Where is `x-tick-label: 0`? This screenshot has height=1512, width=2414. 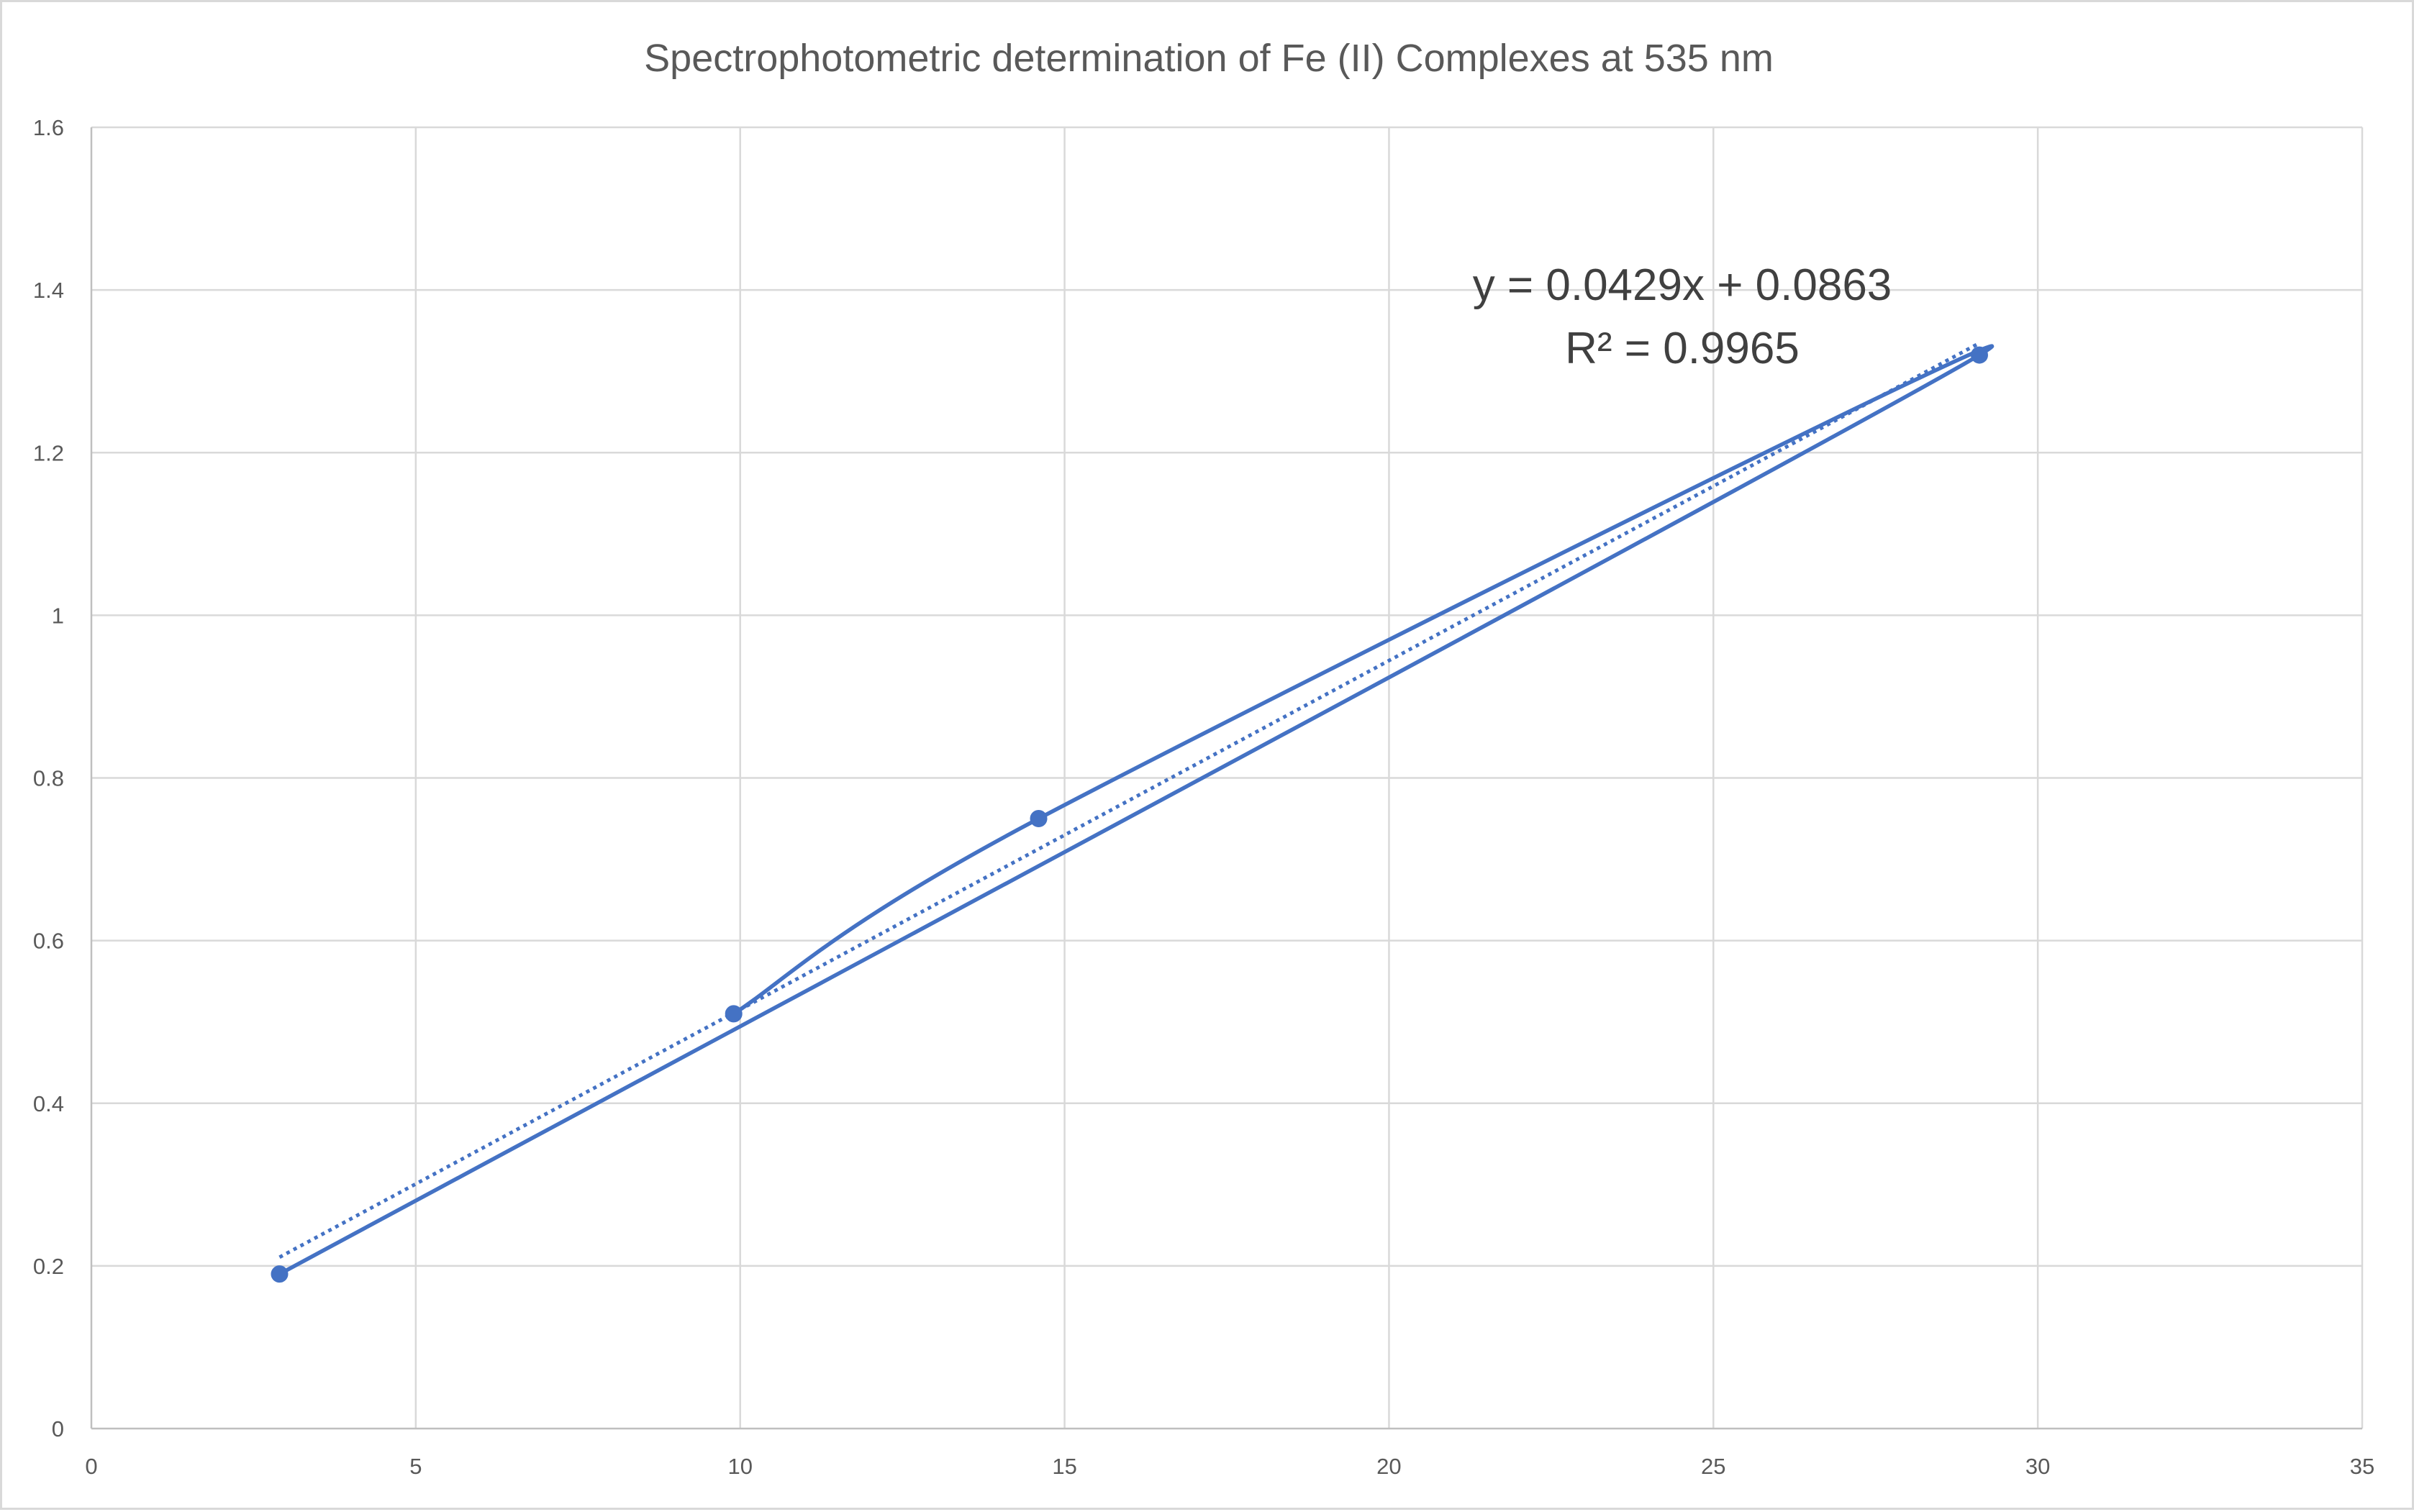
x-tick-label: 0 is located at coordinates (91, 1466).